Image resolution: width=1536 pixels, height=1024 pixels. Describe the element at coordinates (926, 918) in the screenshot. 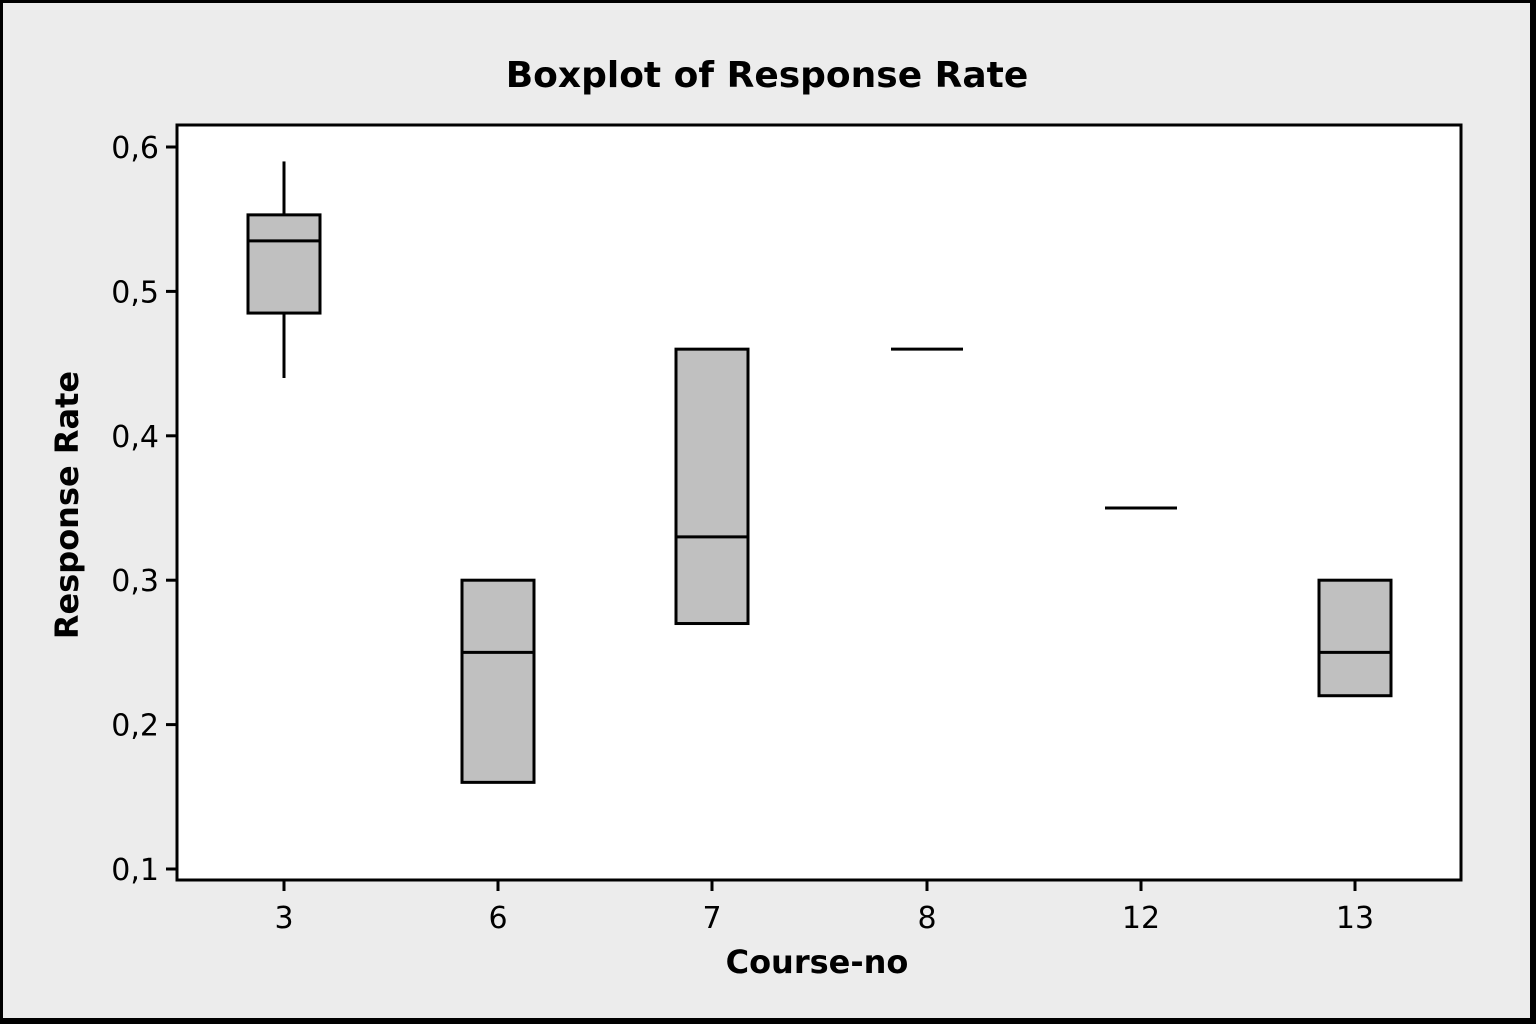

I see `x-tick-label: 8` at that location.